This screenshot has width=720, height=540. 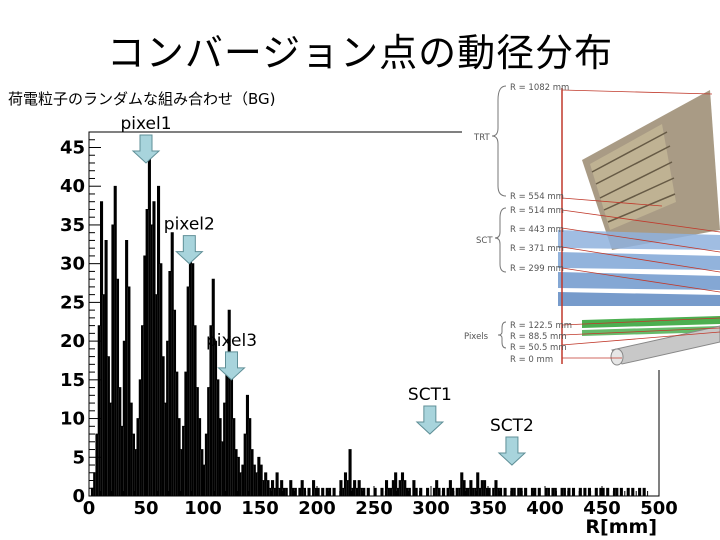 What do you see at coordinates (380, 502) in the screenshot?
I see `x-axis: 0 50 100 150 200 250 300 350 400 450 500` at bounding box center [380, 502].